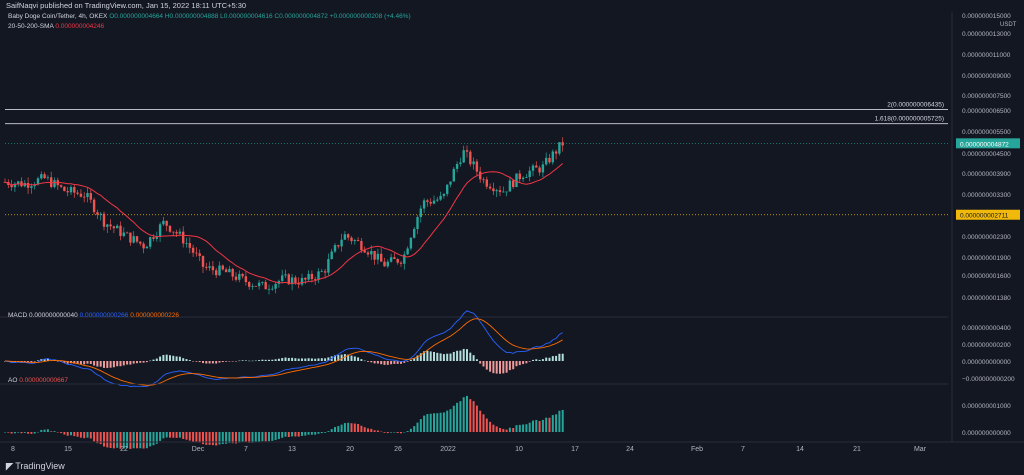  Describe the element at coordinates (53, 315) in the screenshot. I see `macd-value-1: 0.000000000040` at that location.